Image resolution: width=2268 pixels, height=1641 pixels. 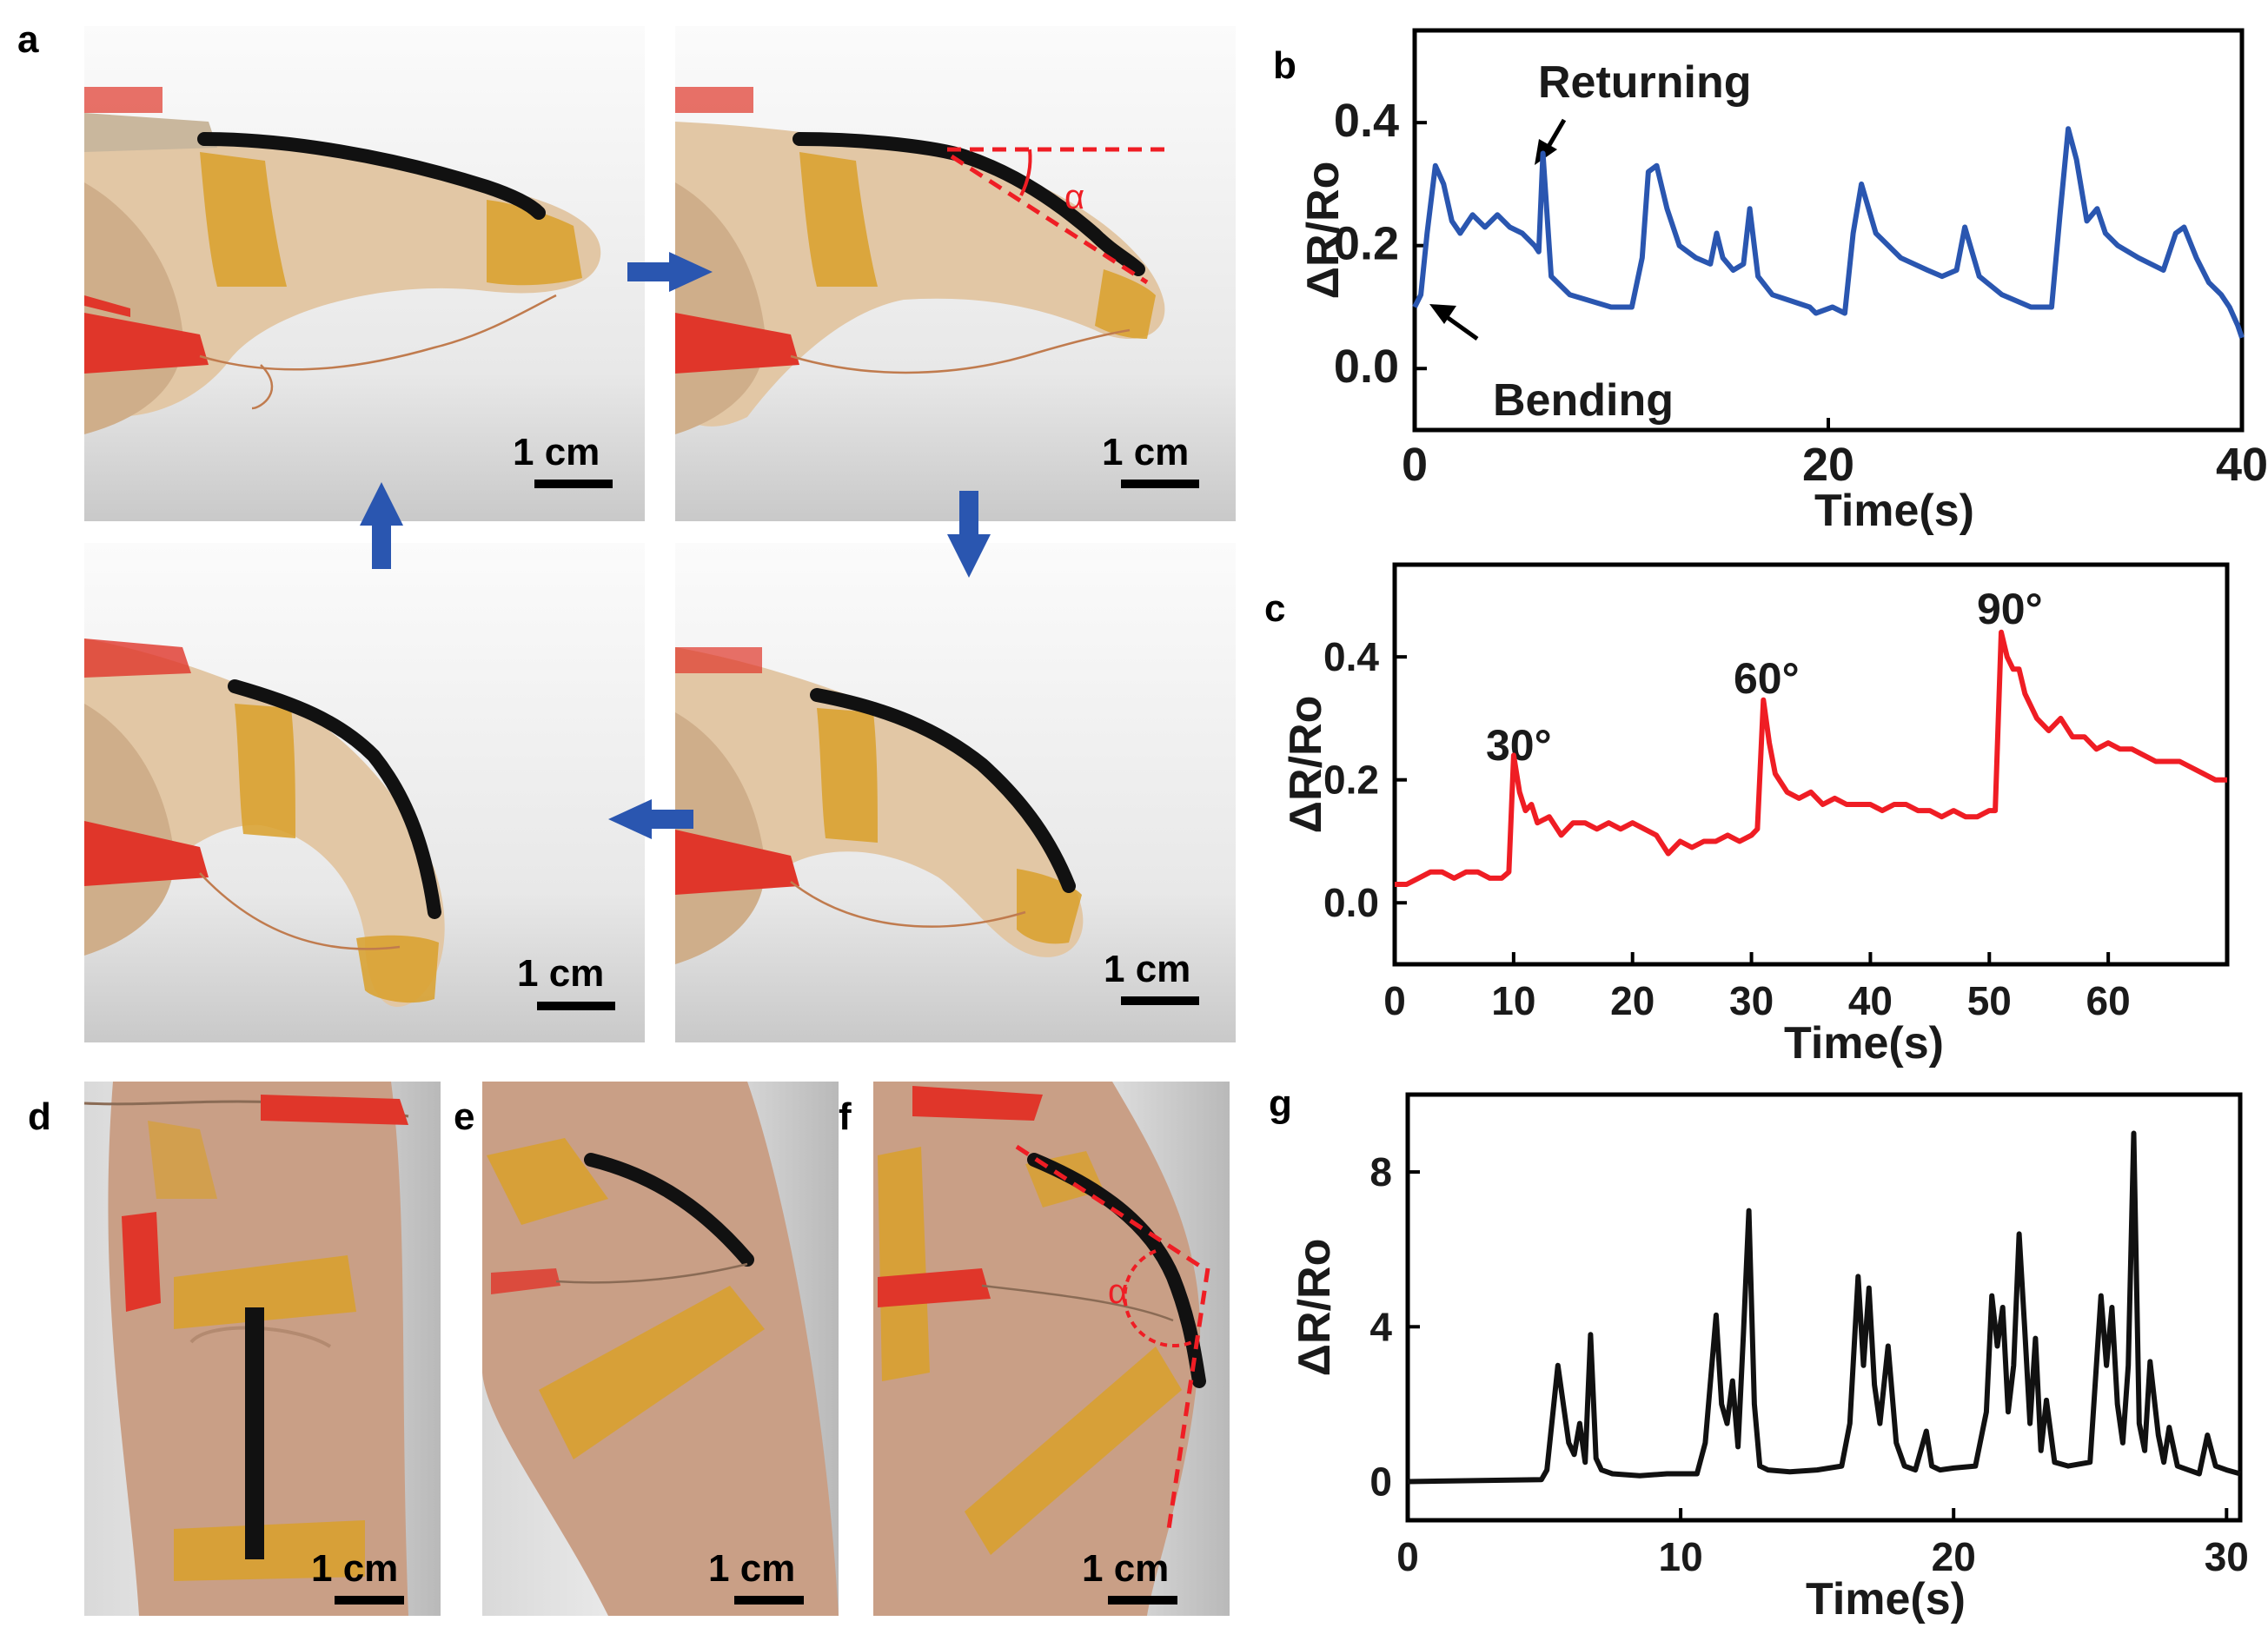 I want to click on chart-b-xtick-label: 0, so click(x=1415, y=465).